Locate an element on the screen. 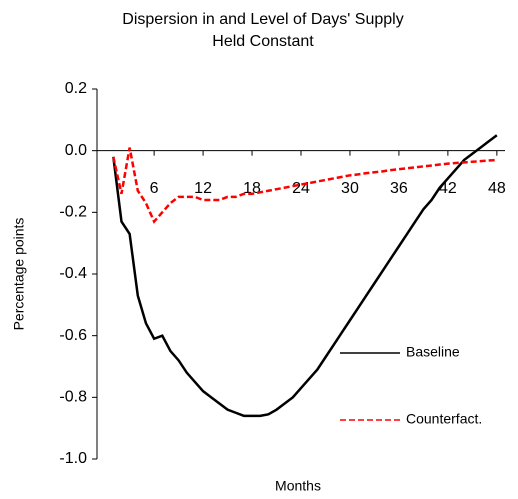  x-tick-label: 18 is located at coordinates (252, 188).